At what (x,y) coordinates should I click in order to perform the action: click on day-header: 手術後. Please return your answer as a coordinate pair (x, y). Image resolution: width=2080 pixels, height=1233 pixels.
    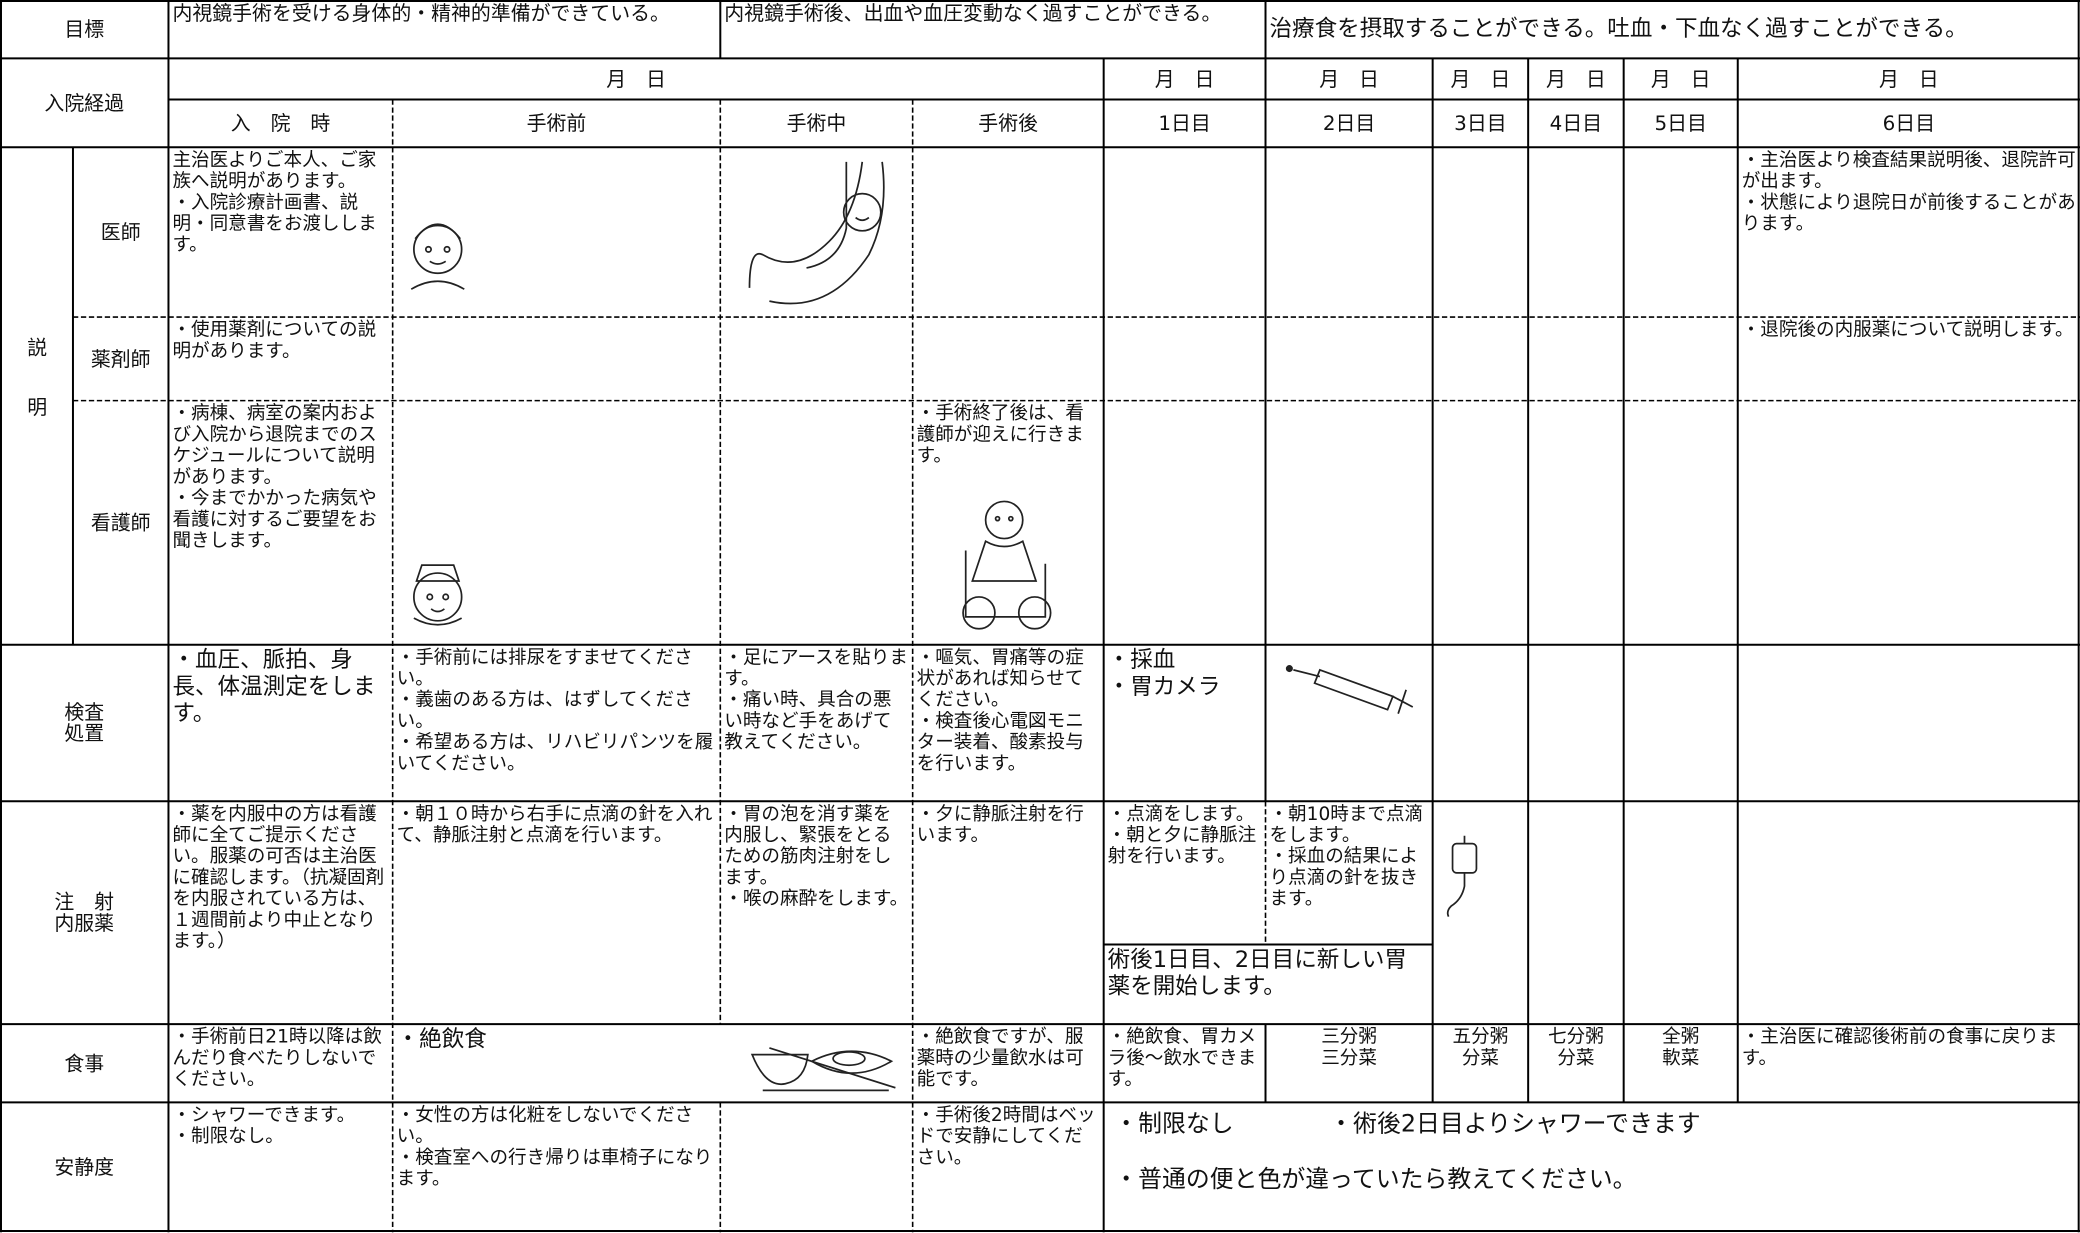
    Looking at the image, I should click on (1008, 123).